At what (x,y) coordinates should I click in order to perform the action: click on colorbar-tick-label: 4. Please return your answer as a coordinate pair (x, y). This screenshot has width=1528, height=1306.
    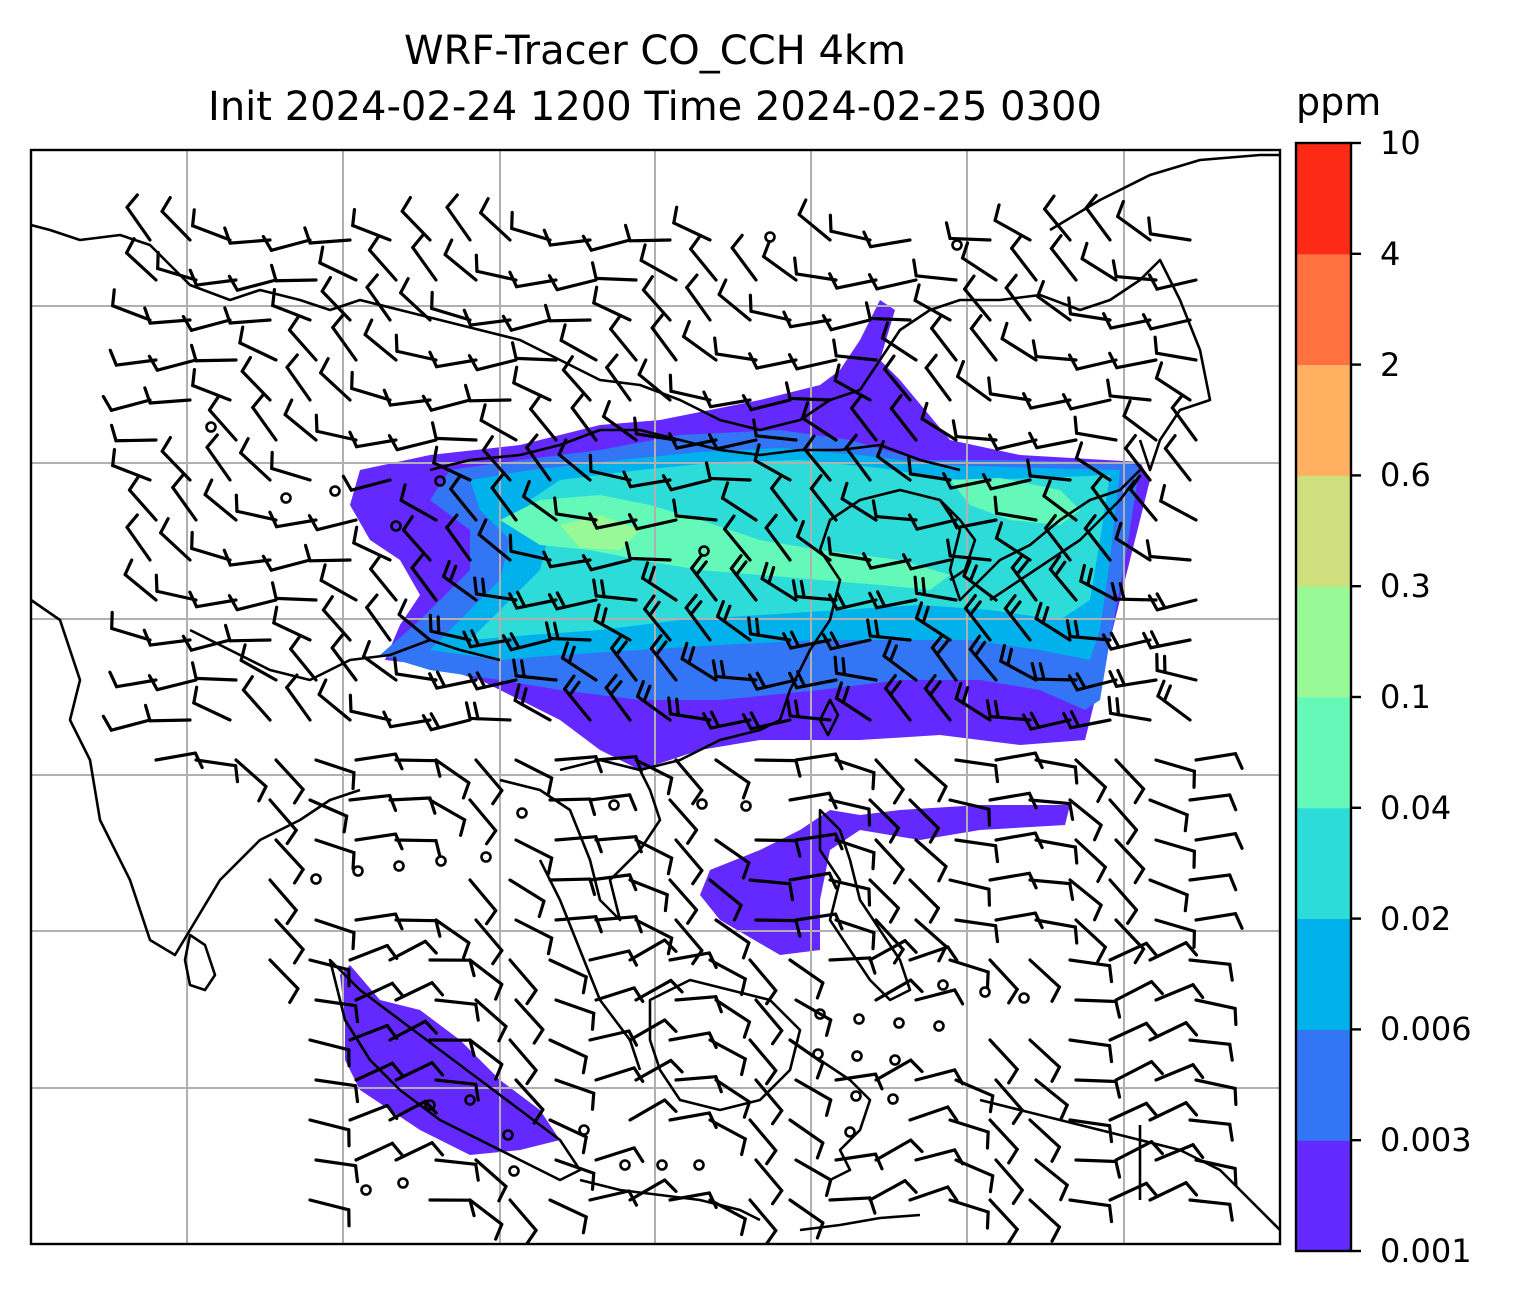
    Looking at the image, I should click on (1390, 253).